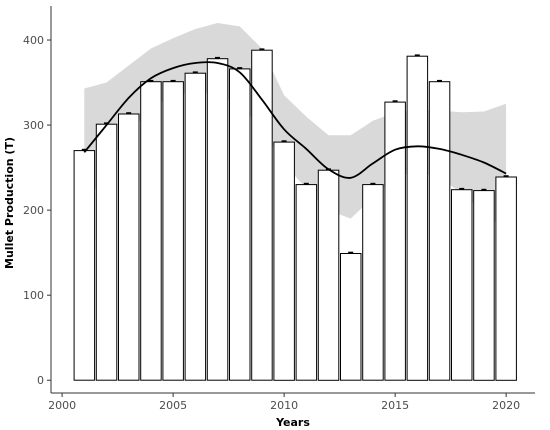 Image resolution: width=550 pixels, height=430 pixels. I want to click on bar-2005, so click(173, 231).